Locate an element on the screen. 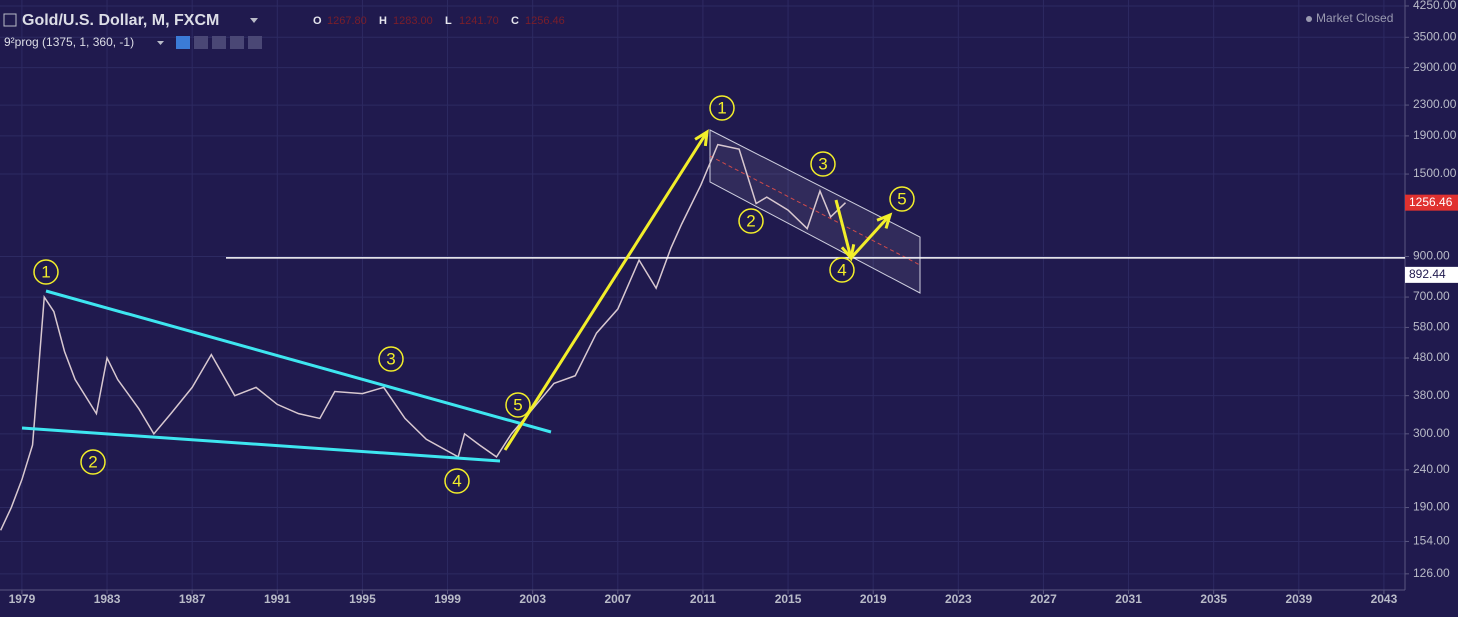 The height and width of the screenshot is (617, 1458). y-tick-label: 2300.00 is located at coordinates (1435, 104).